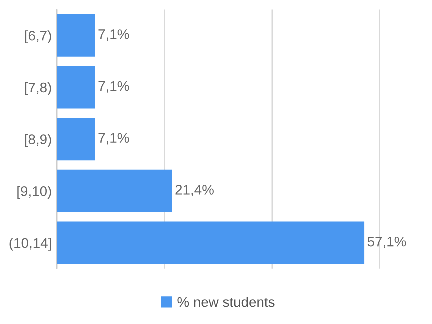 The width and height of the screenshot is (432, 324). What do you see at coordinates (195, 191) in the screenshot?
I see `data-label: 21,4%` at bounding box center [195, 191].